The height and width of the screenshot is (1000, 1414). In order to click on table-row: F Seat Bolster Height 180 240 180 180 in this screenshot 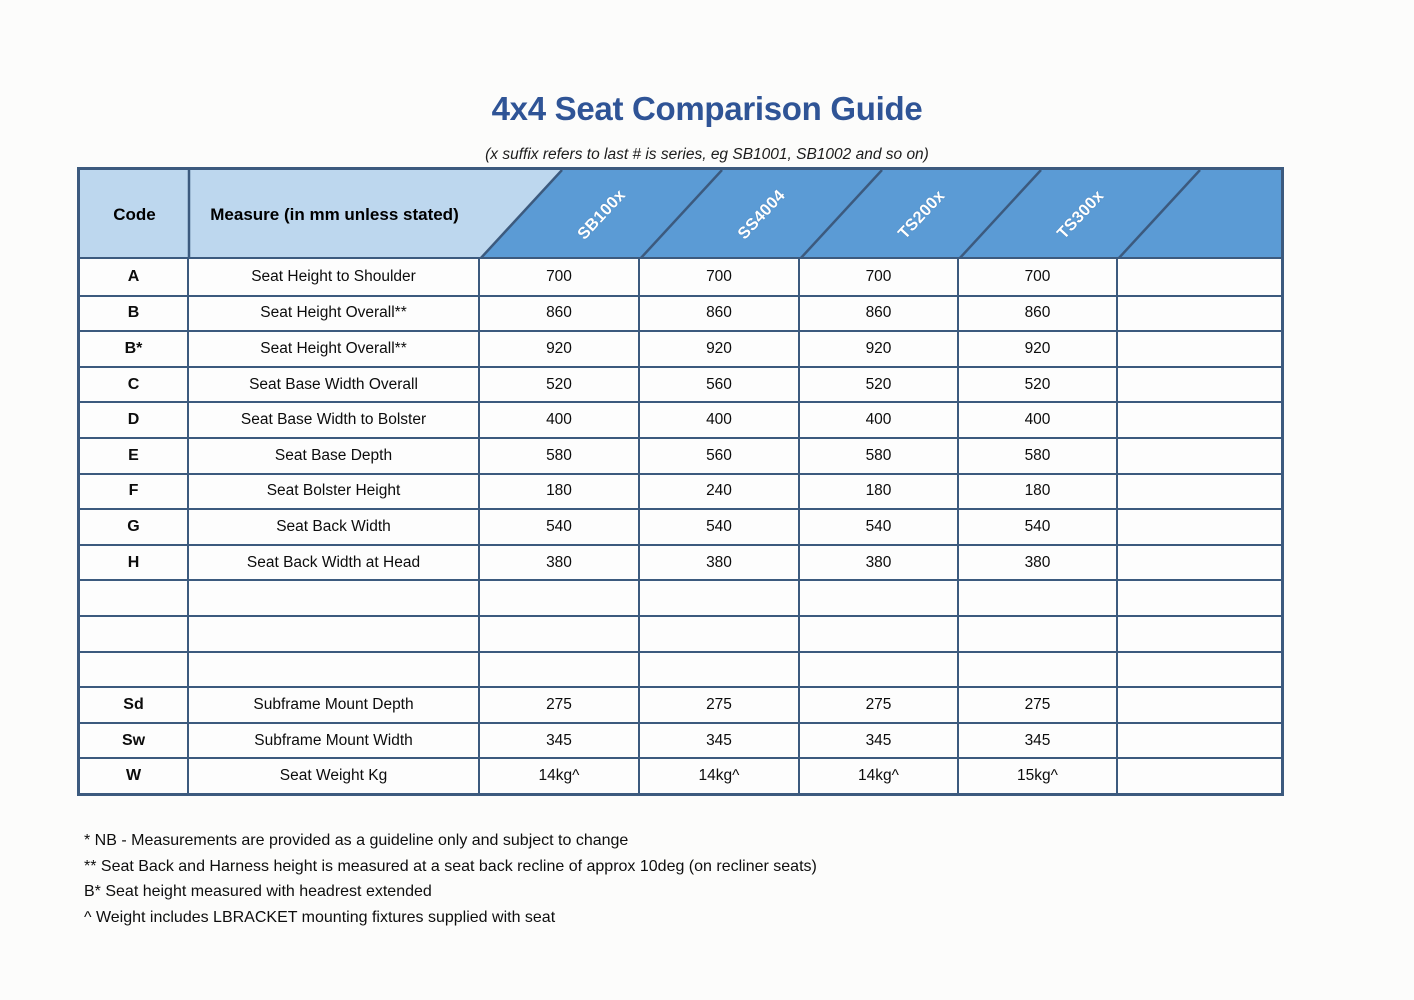, I will do `click(680, 490)`.